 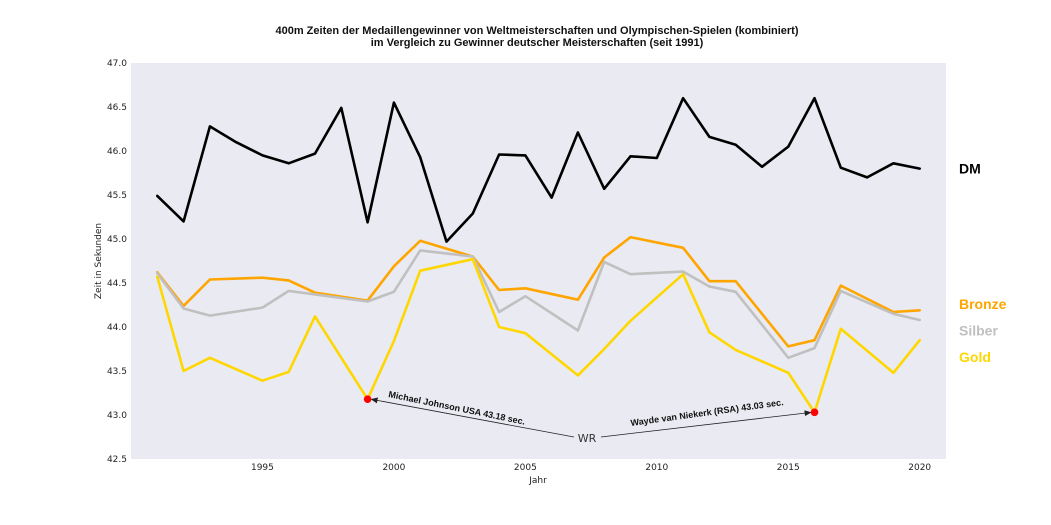 What do you see at coordinates (99, 261) in the screenshot?
I see `y-axis-label: Zeit in Sekunden` at bounding box center [99, 261].